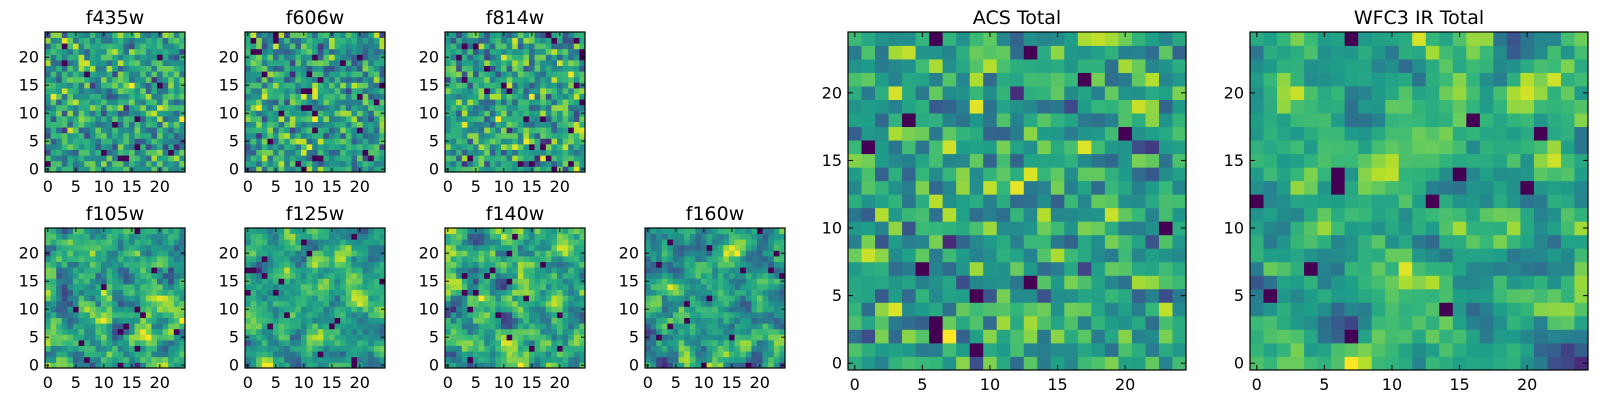  I want to click on heatmap-cells, so click(515, 298).